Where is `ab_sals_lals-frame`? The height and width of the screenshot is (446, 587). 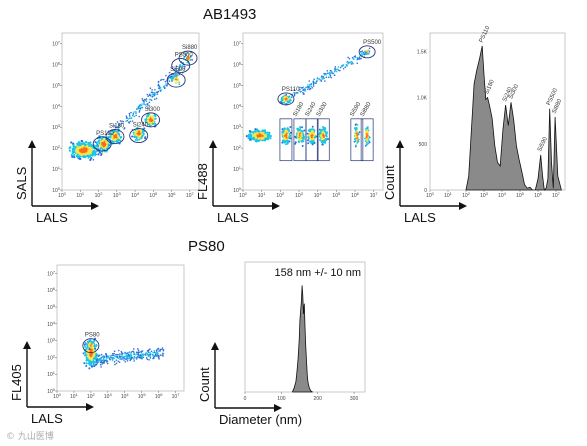
ab_sals_lals-frame is located at coordinates (130, 111).